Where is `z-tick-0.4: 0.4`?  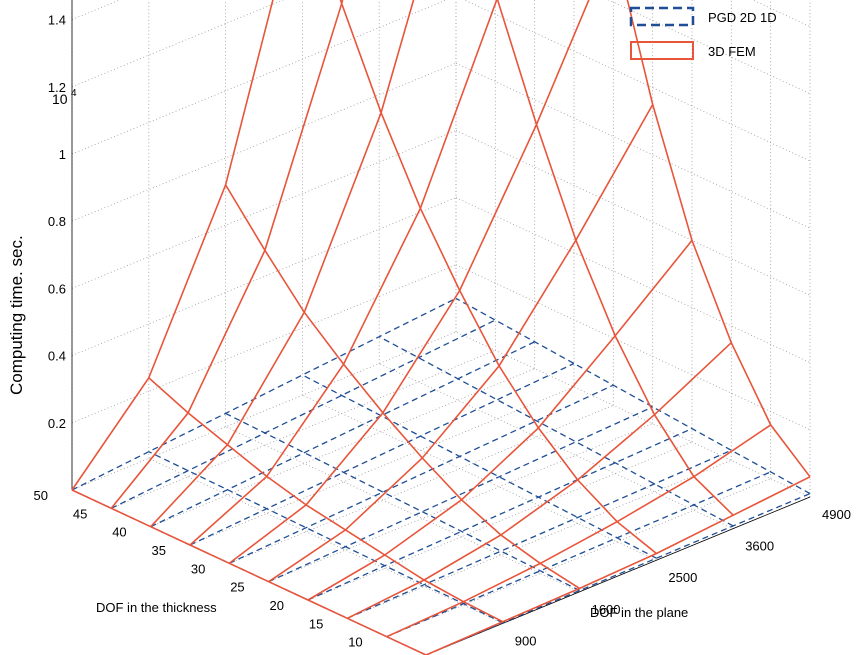 z-tick-0.4: 0.4 is located at coordinates (57, 356).